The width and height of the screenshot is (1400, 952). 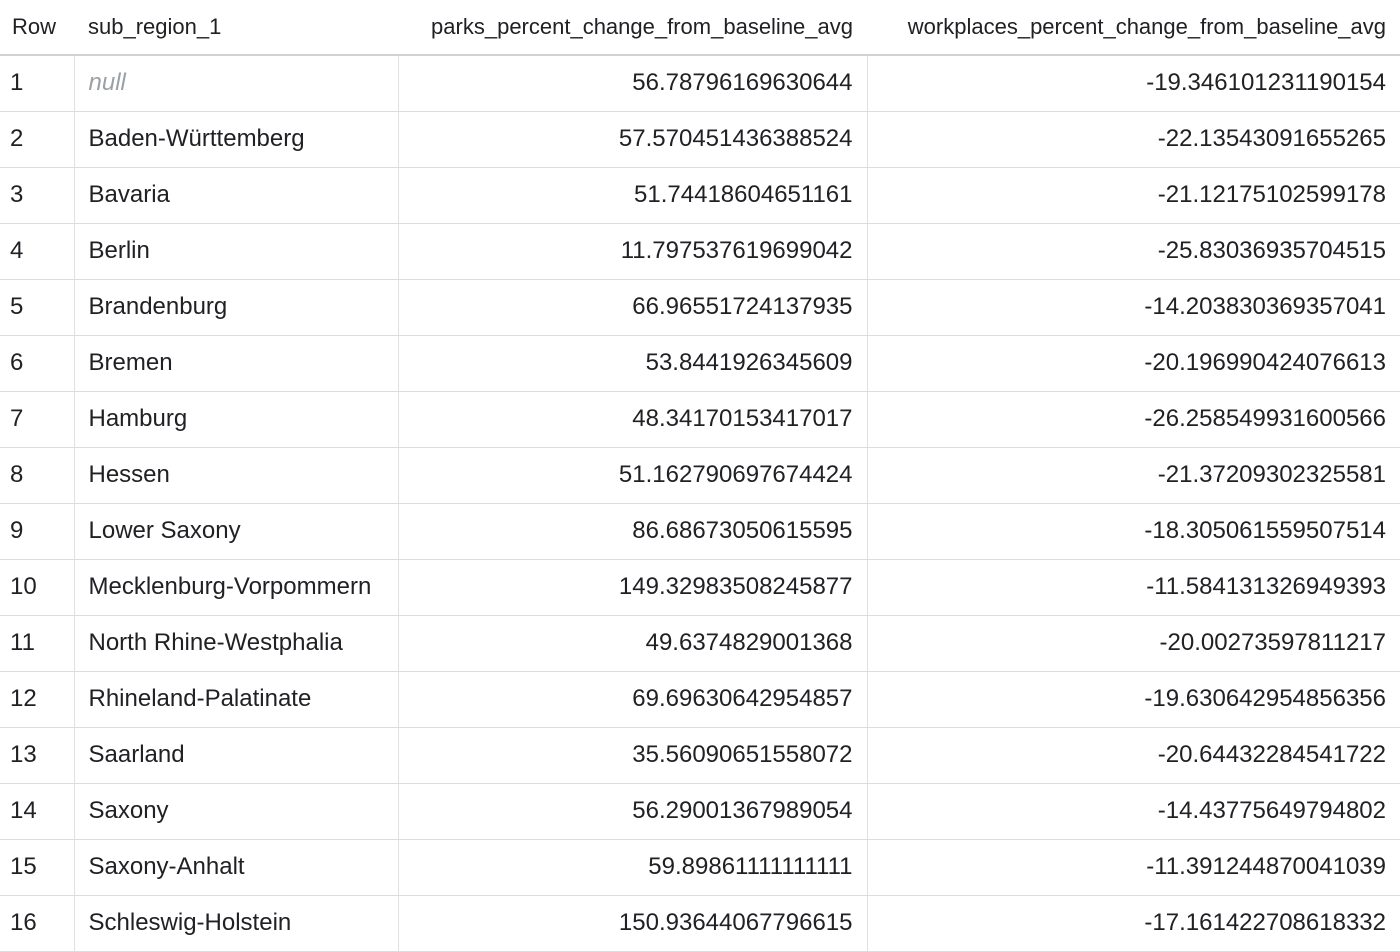 What do you see at coordinates (37, 475) in the screenshot?
I see `row-number-cell: 8` at bounding box center [37, 475].